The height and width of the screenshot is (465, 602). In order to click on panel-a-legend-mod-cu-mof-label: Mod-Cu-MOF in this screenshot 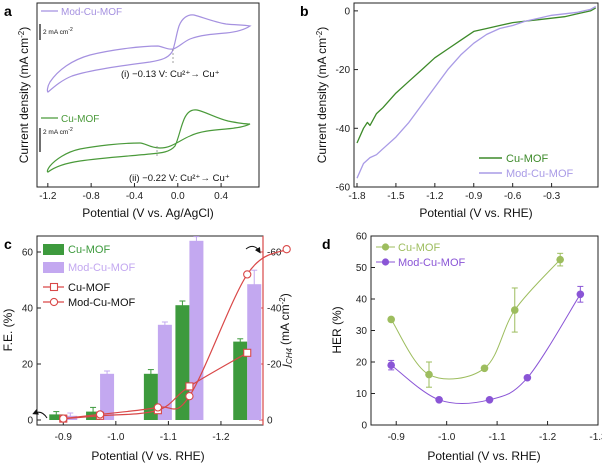, I will do `click(91, 12)`.